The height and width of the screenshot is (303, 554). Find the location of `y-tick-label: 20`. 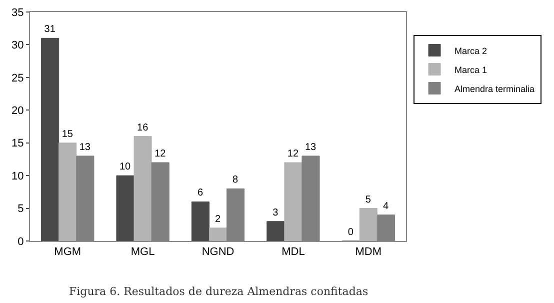

y-tick-label: 20 is located at coordinates (18, 110).